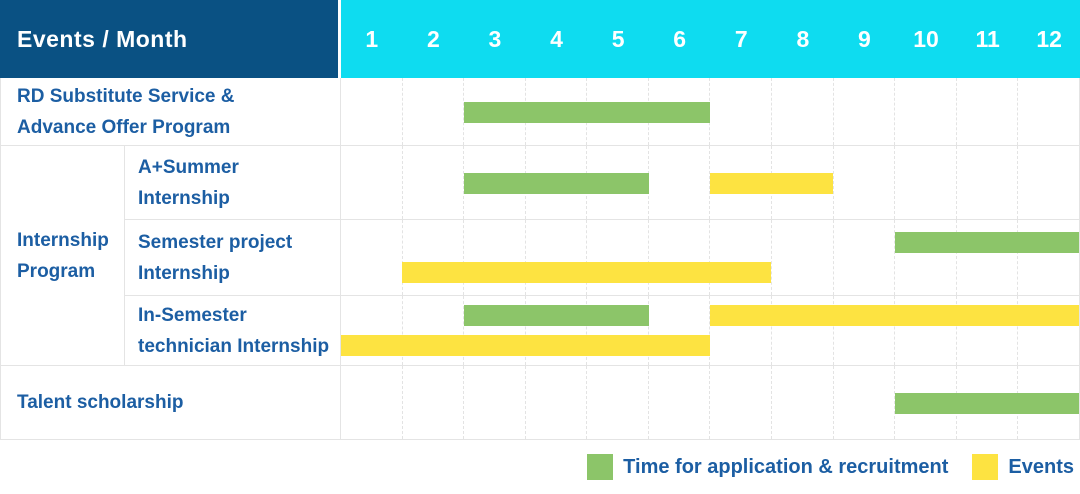 Image resolution: width=1080 pixels, height=494 pixels. What do you see at coordinates (233, 257) in the screenshot?
I see `row-label-semester-project: Semester project Internship` at bounding box center [233, 257].